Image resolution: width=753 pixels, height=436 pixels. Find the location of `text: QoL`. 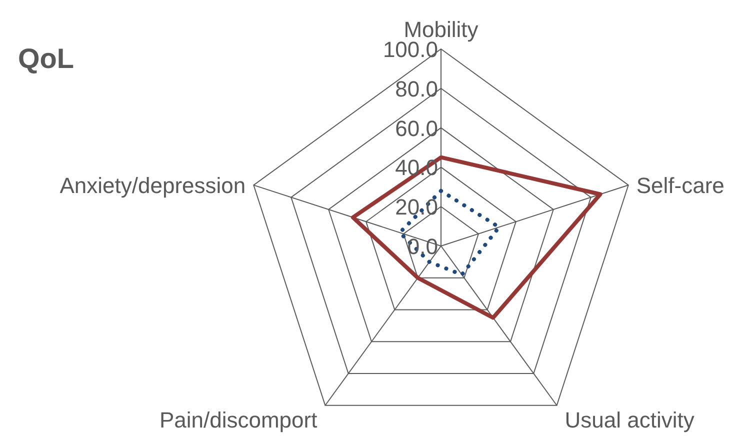

text: QoL is located at coordinates (46, 58).